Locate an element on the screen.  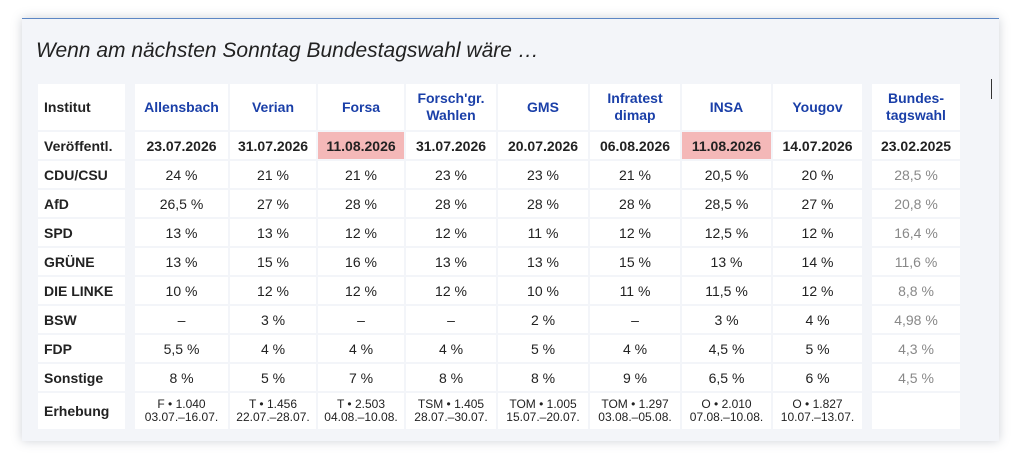
party-name: GRÜNE is located at coordinates (81, 261).